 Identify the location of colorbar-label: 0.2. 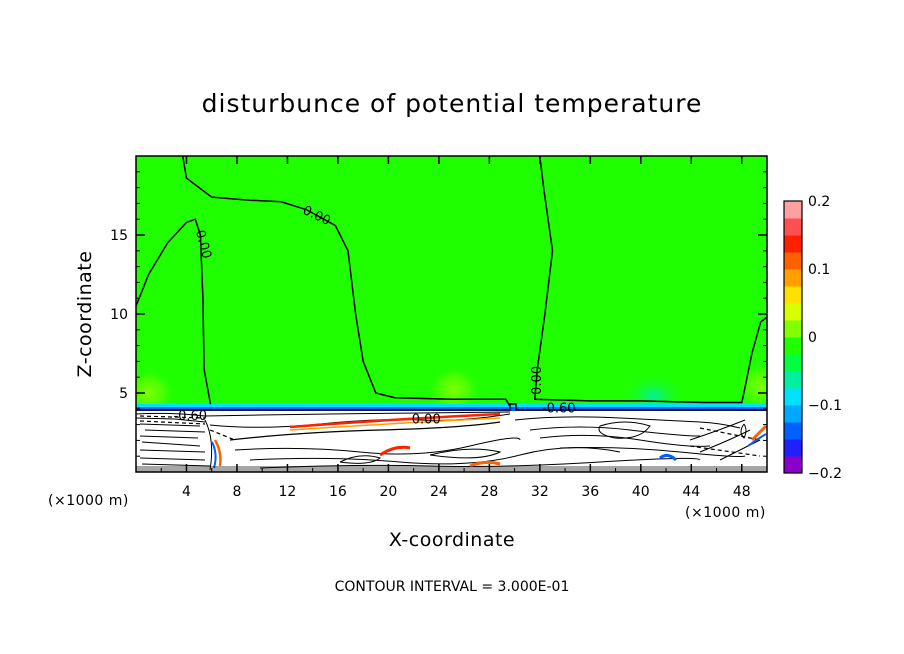
(819, 202).